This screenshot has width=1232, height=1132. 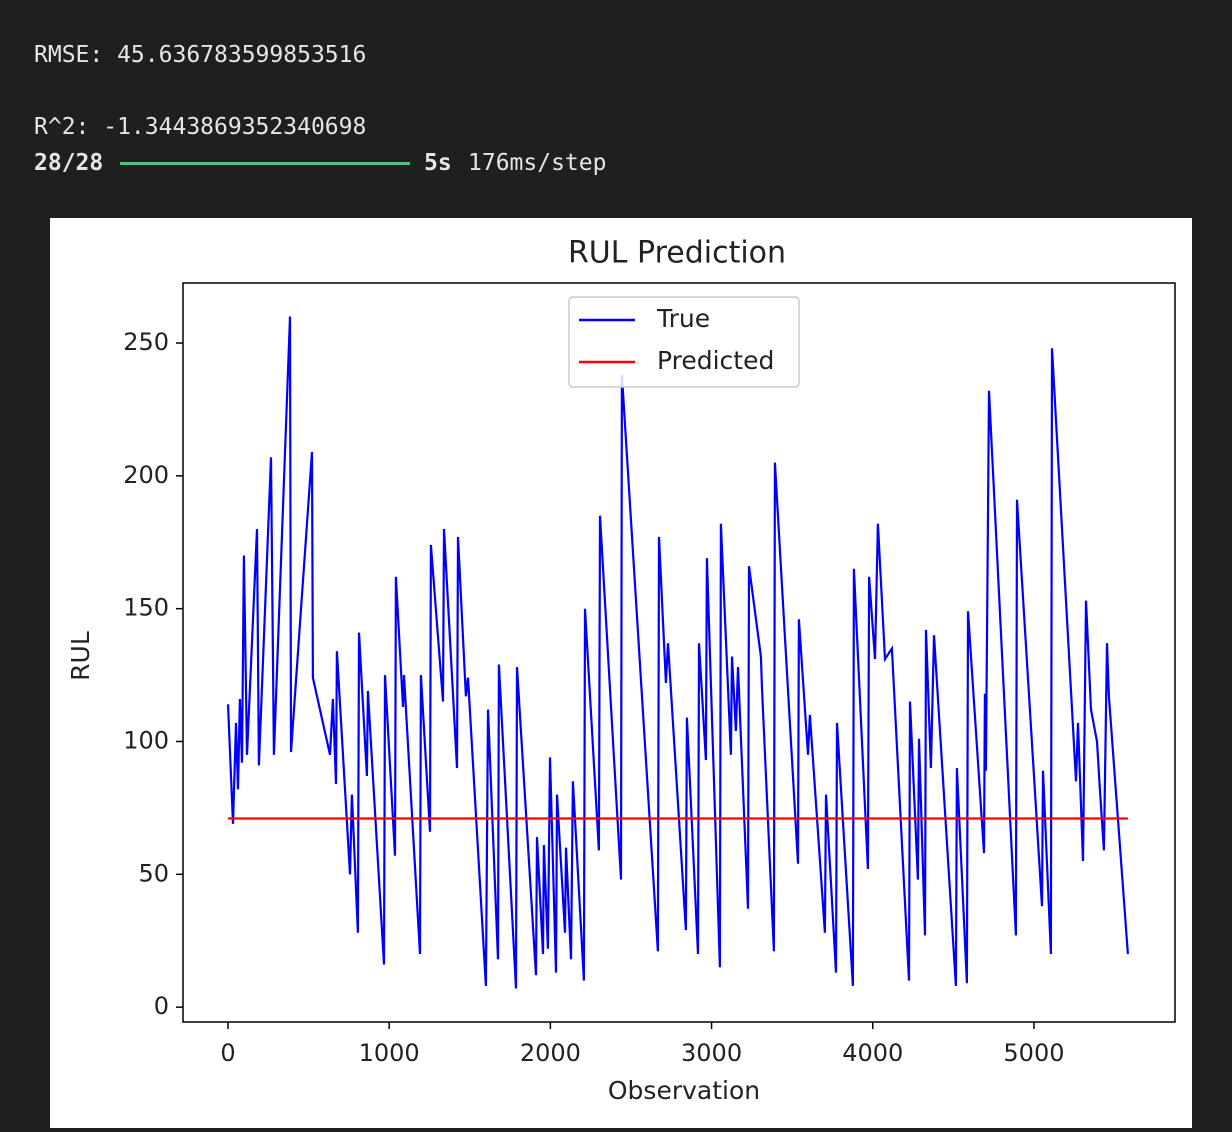 I want to click on x-tick-label: 1000, so click(x=389, y=1053).